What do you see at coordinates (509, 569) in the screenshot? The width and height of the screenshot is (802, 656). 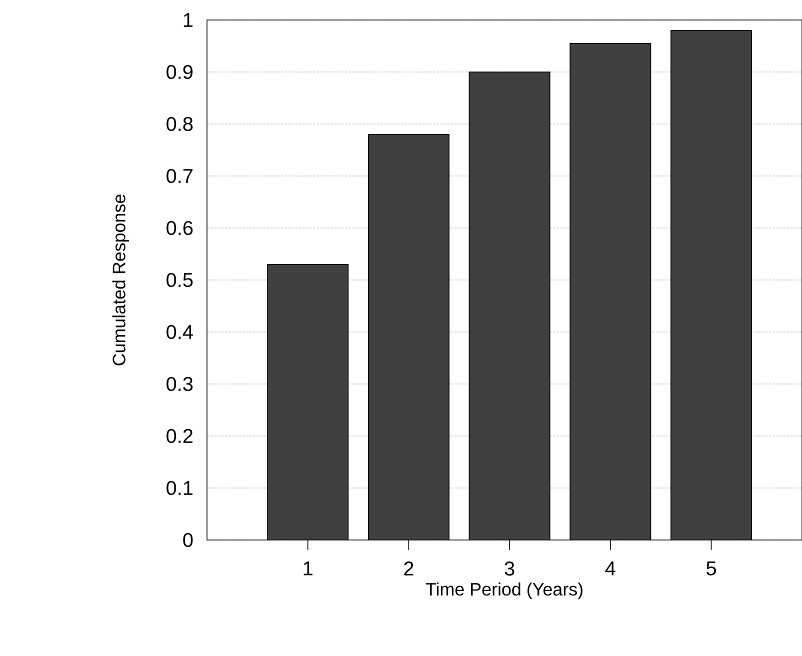 I see `x-tick-label: 3` at bounding box center [509, 569].